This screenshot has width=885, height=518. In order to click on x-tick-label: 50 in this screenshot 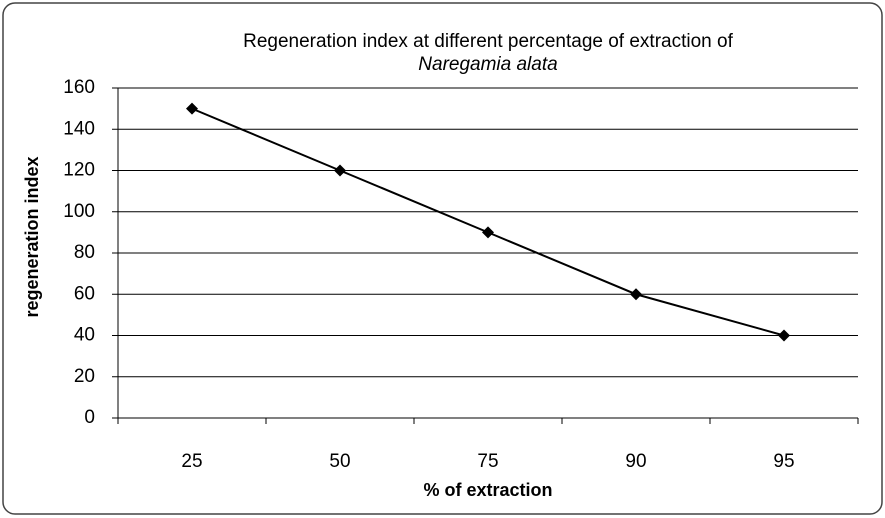, I will do `click(339, 461)`.